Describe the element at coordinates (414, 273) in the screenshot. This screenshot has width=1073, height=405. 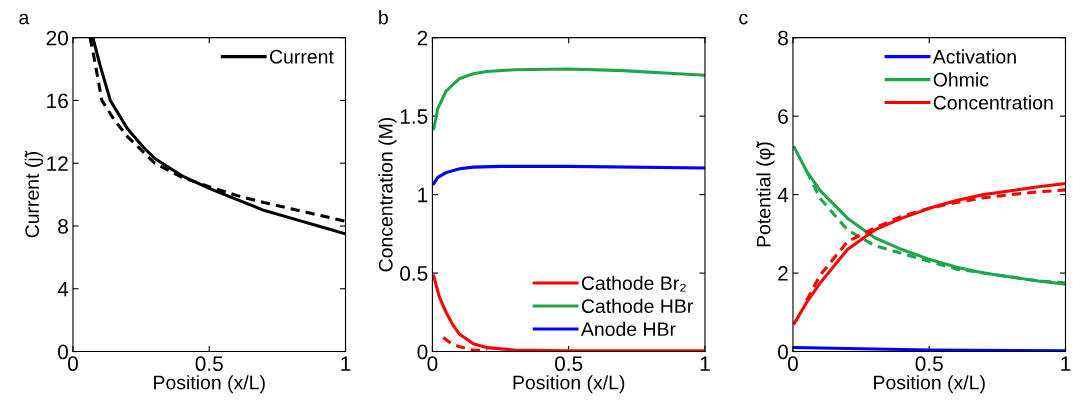
I see `y-tick-label: 0.5` at that location.